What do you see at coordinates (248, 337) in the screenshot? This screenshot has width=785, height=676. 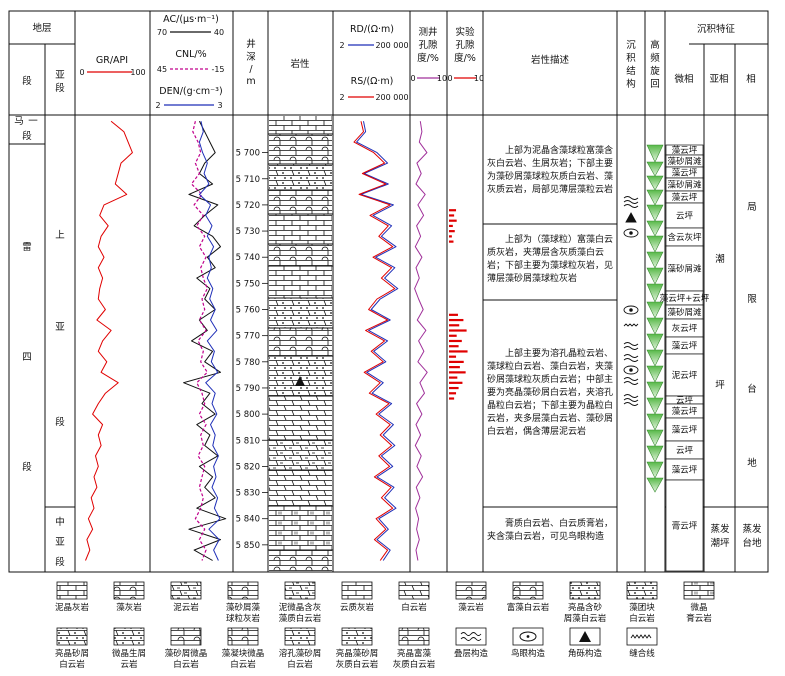 I see `depth-tick-label: 5 770` at bounding box center [248, 337].